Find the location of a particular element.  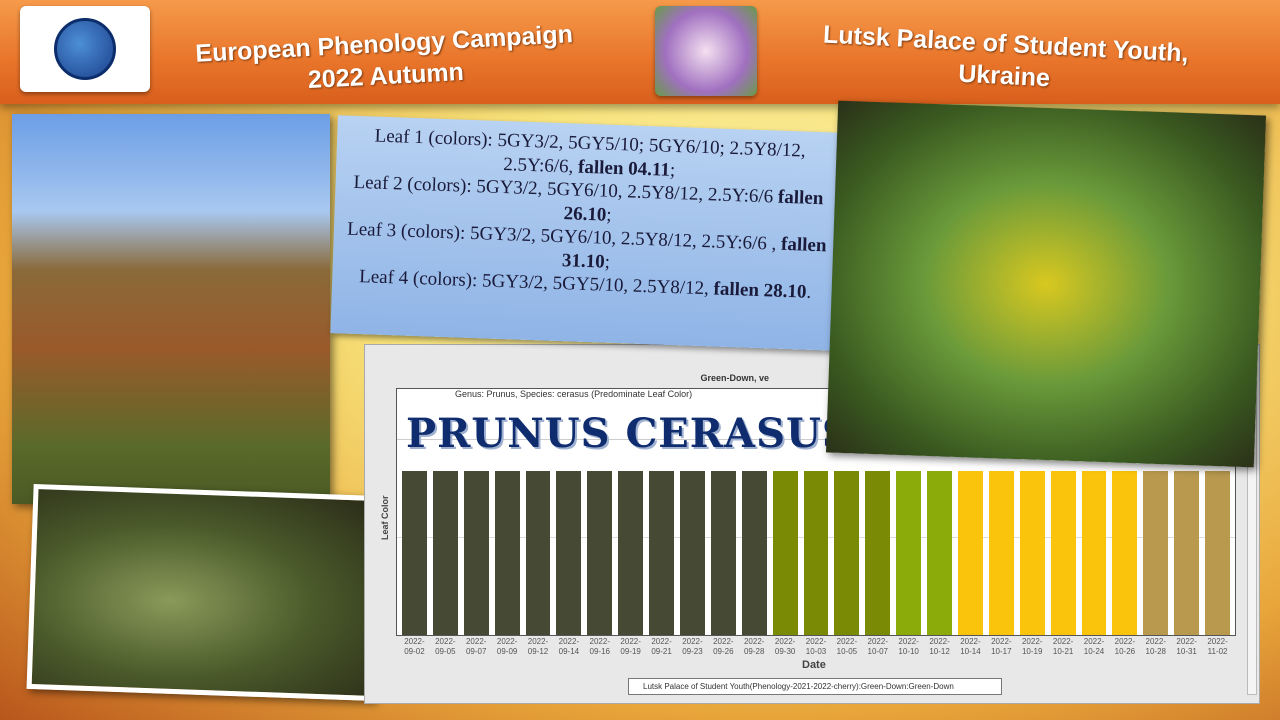

species-overlay: PRUNUS CERASUS is located at coordinates (629, 433).